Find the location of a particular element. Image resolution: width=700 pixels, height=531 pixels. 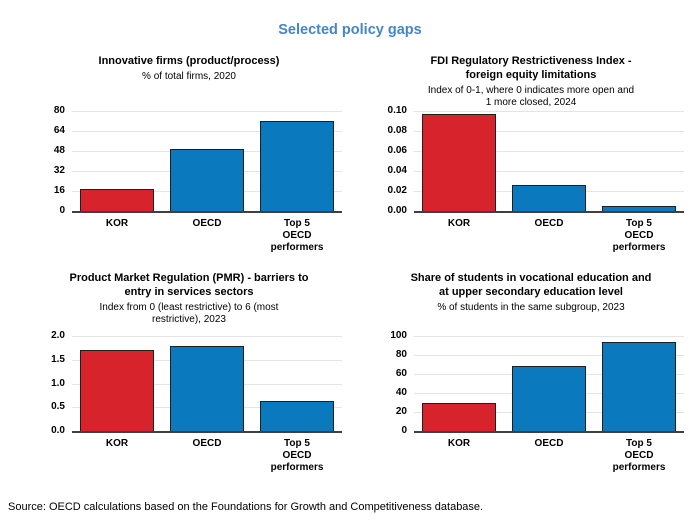

y-tick-label: 0.02 is located at coordinates (397, 190).